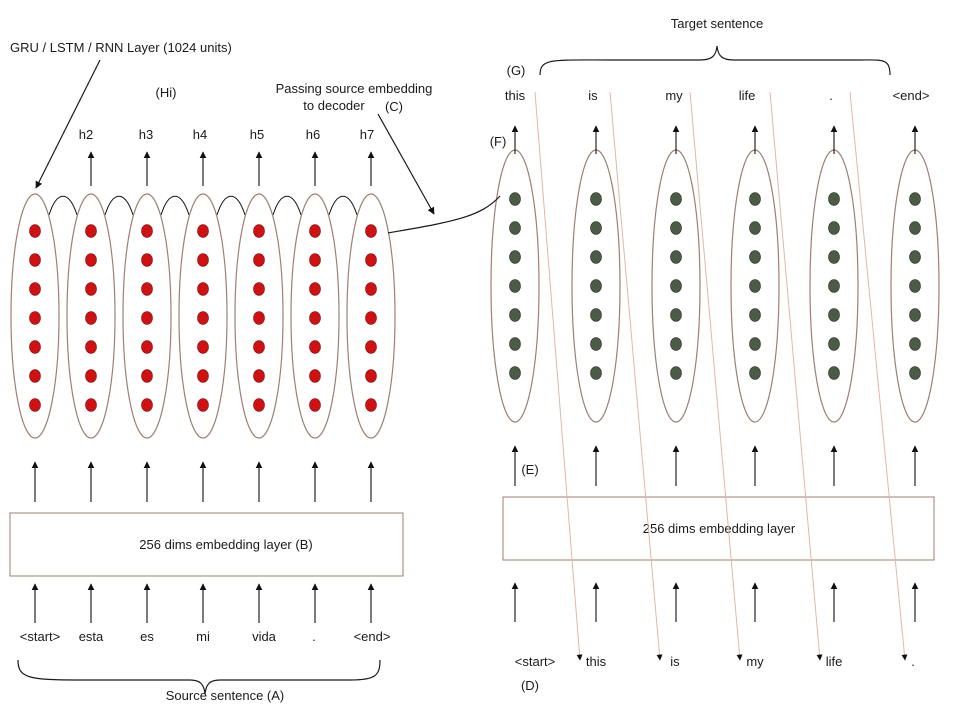 This screenshot has width=960, height=720. What do you see at coordinates (68, 124) in the screenshot?
I see `rnn-layer-pointer` at bounding box center [68, 124].